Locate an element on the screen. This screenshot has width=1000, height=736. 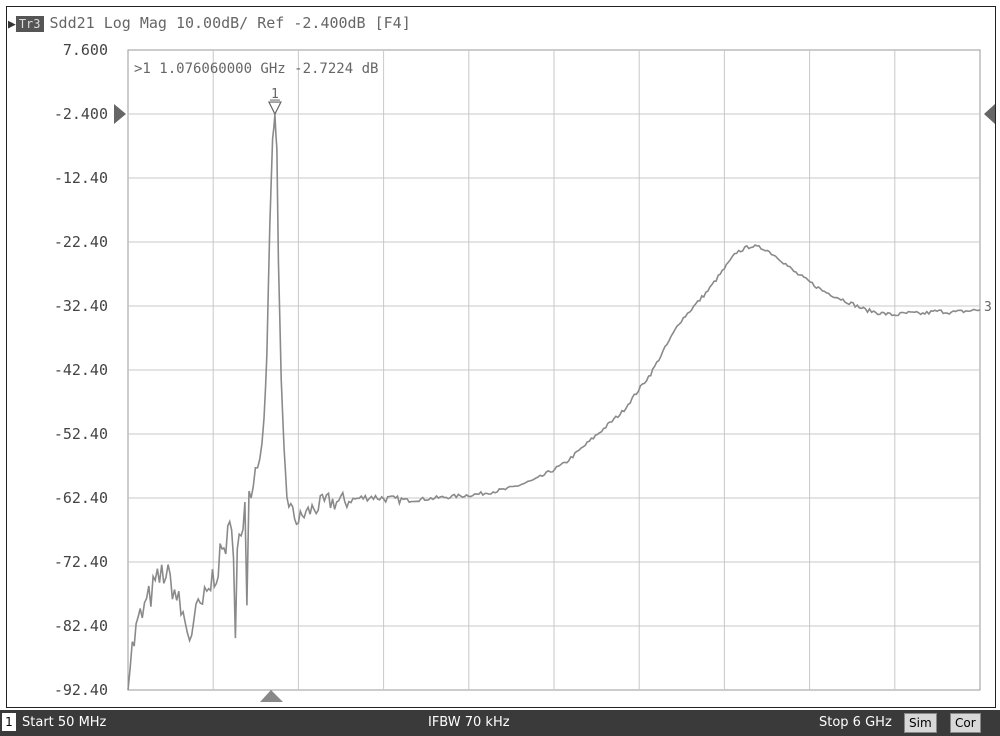
y-tick-label: -52.40 is located at coordinates (81, 434).